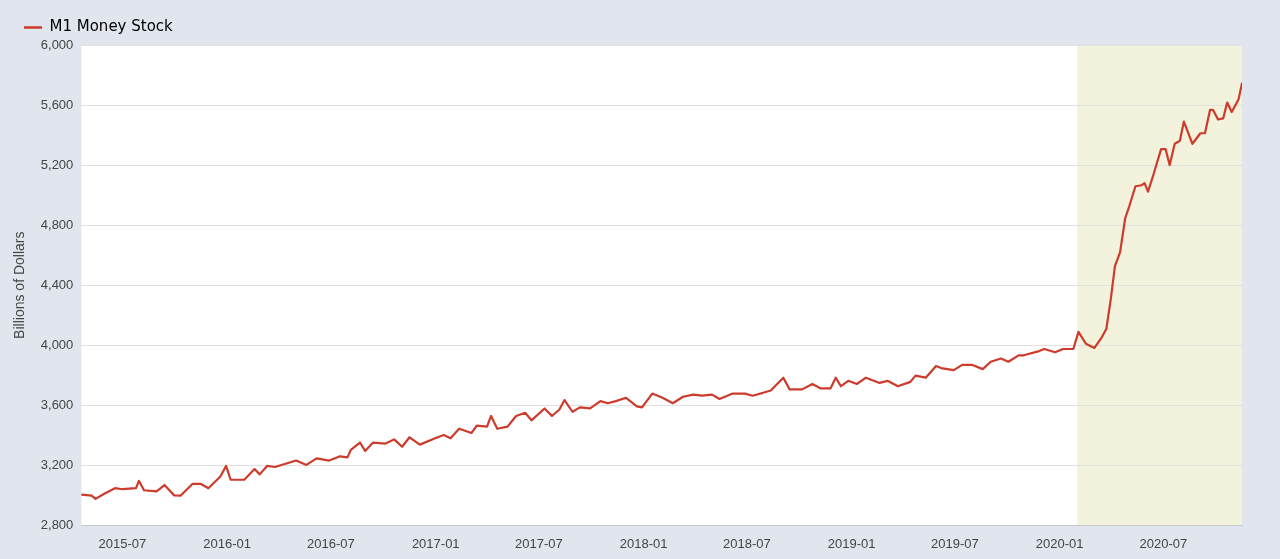  Describe the element at coordinates (227, 543) in the screenshot. I see `x-tick-label: 2016-01` at that location.